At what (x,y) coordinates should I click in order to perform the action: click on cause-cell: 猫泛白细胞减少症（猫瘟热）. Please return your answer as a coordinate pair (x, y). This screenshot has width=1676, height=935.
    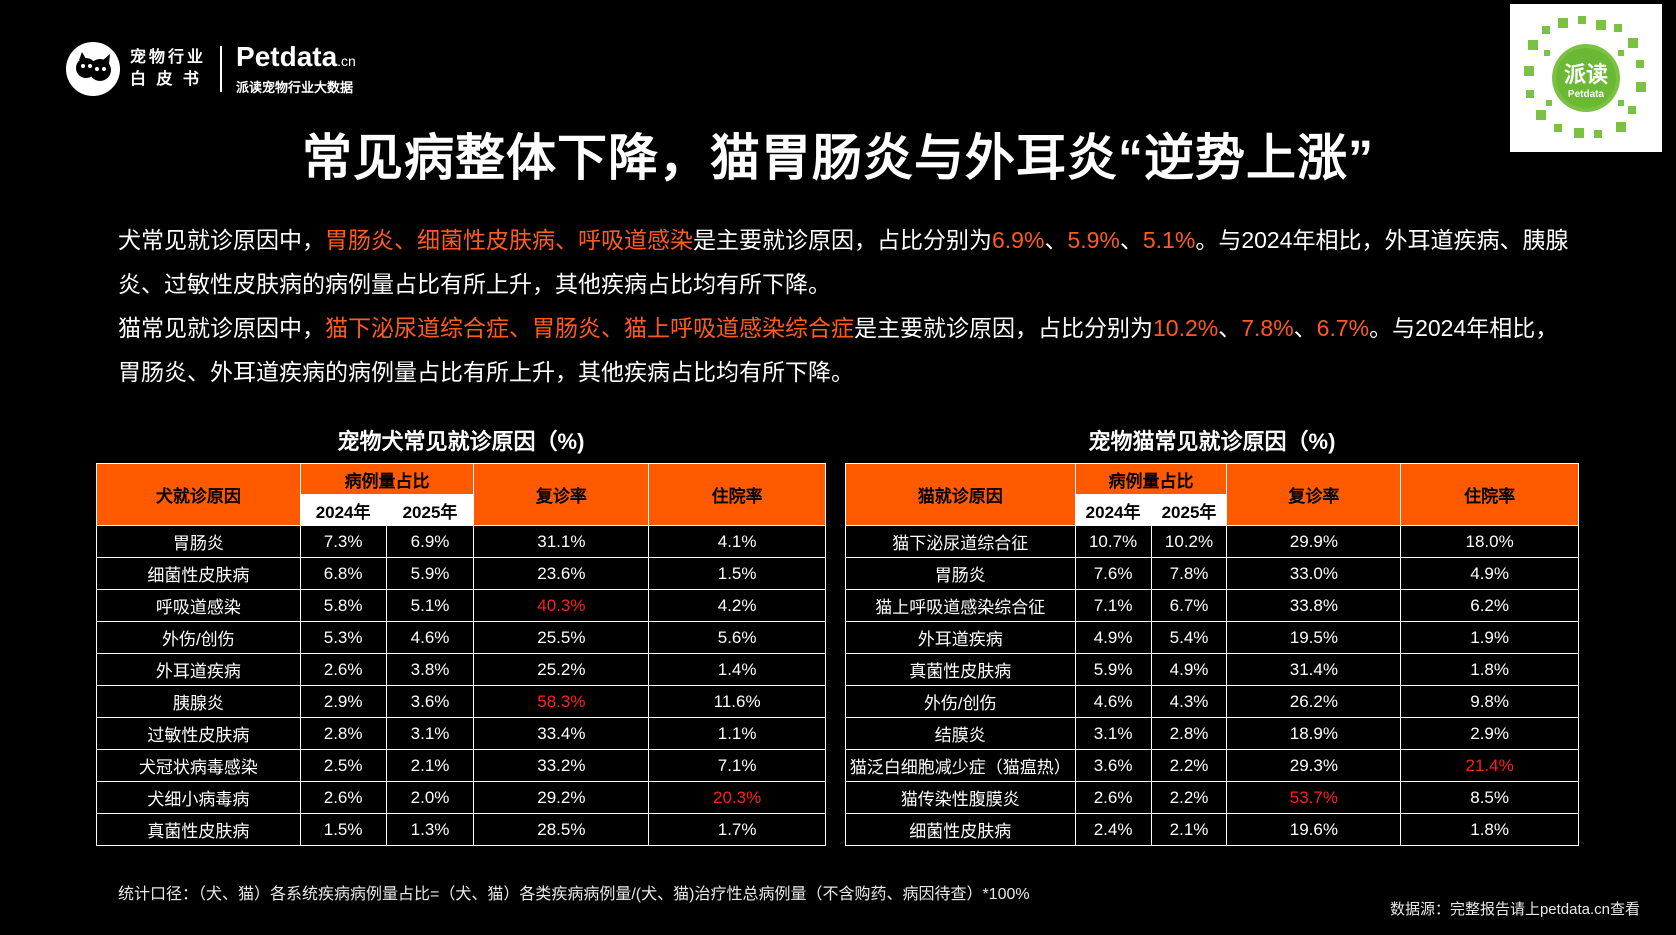
    Looking at the image, I should click on (960, 765).